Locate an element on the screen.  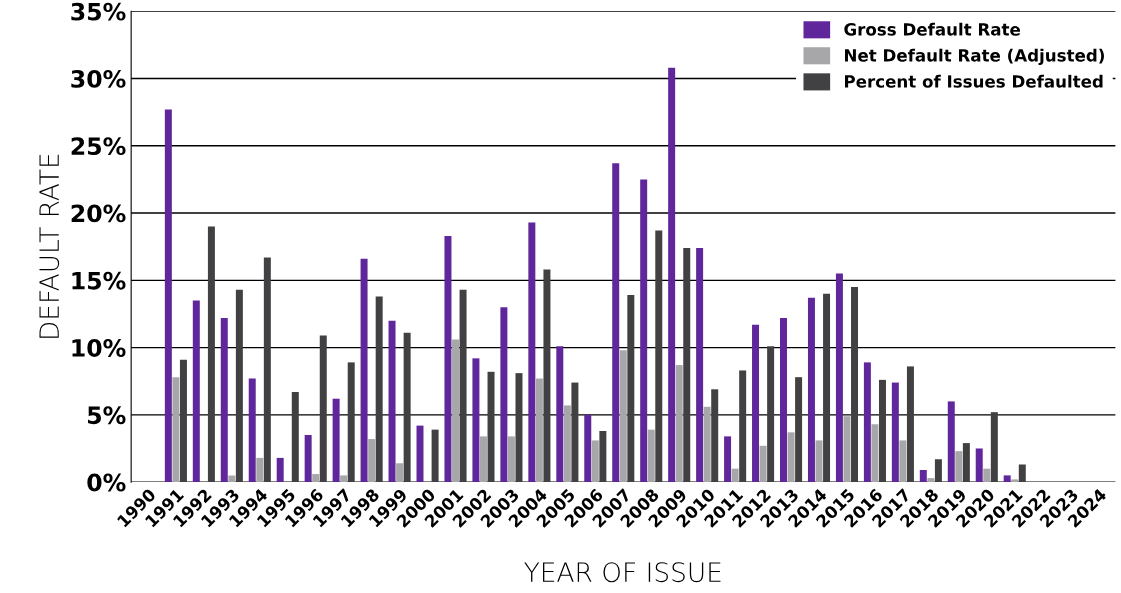
y-tick-label: 35% is located at coordinates (98, 11).